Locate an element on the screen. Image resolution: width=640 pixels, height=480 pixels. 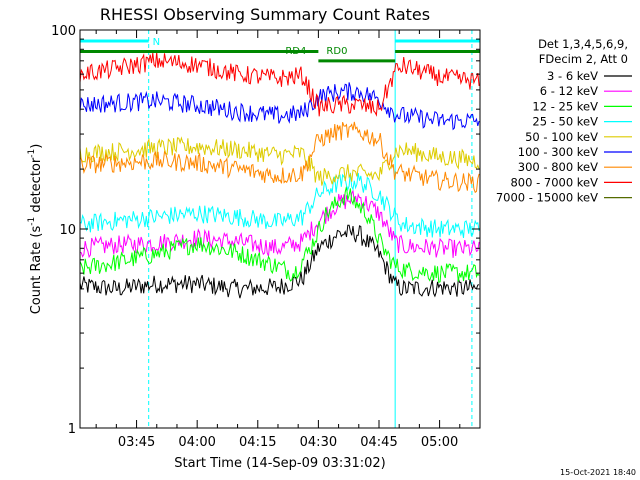
x-tick-label: 05:00 is located at coordinates (439, 442).